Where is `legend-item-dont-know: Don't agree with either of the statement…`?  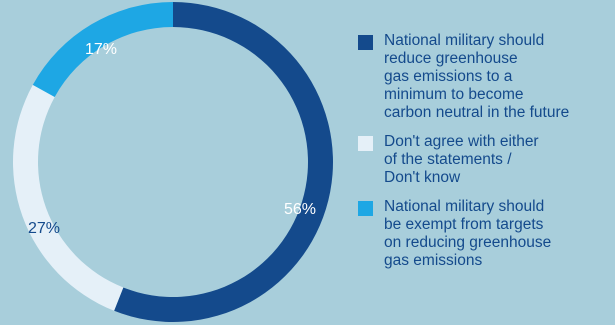 legend-item-dont-know: Don't agree with either of the statement… is located at coordinates (484, 160).